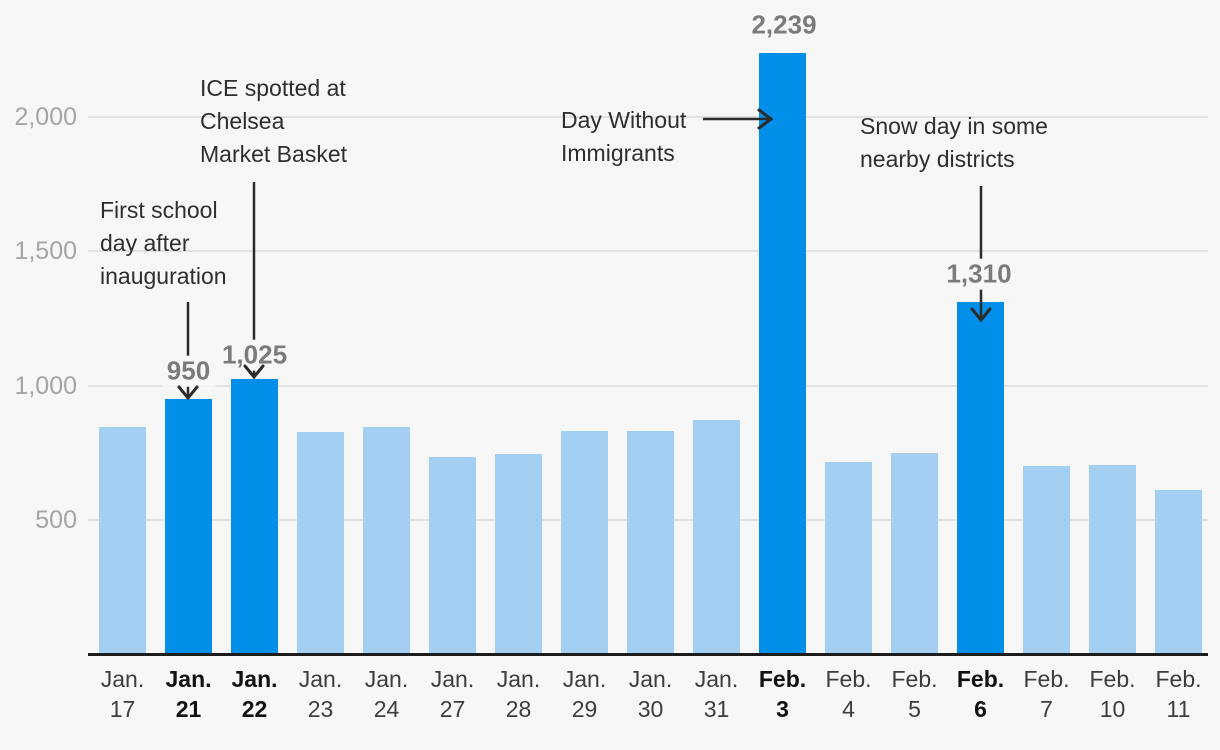 This screenshot has width=1220, height=750. I want to click on y-tick-label: 2,000, so click(45, 117).